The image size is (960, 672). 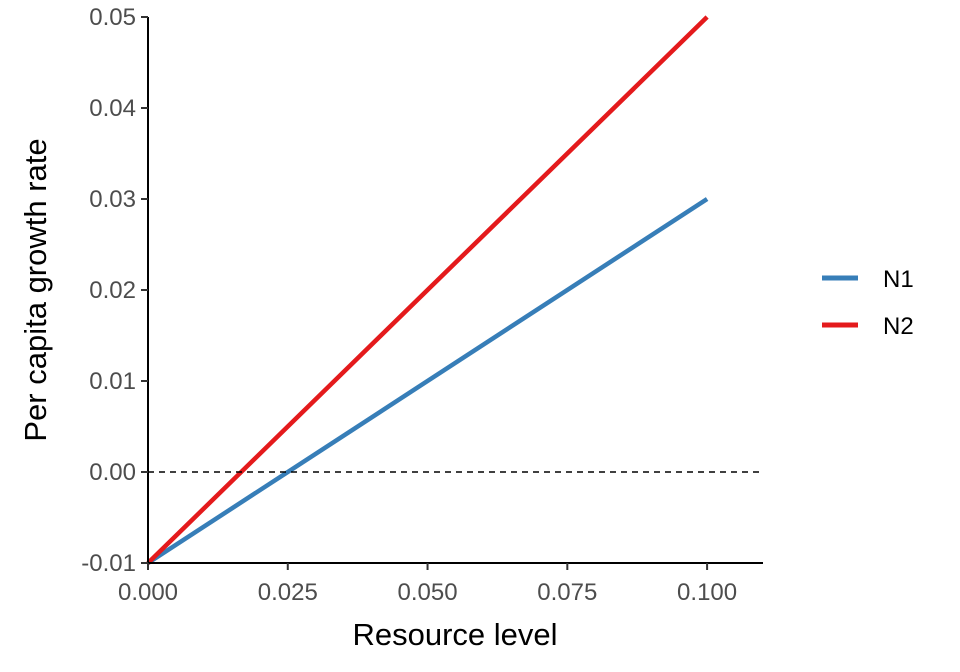 I want to click on y-tick-label: 0.05, so click(x=112, y=17).